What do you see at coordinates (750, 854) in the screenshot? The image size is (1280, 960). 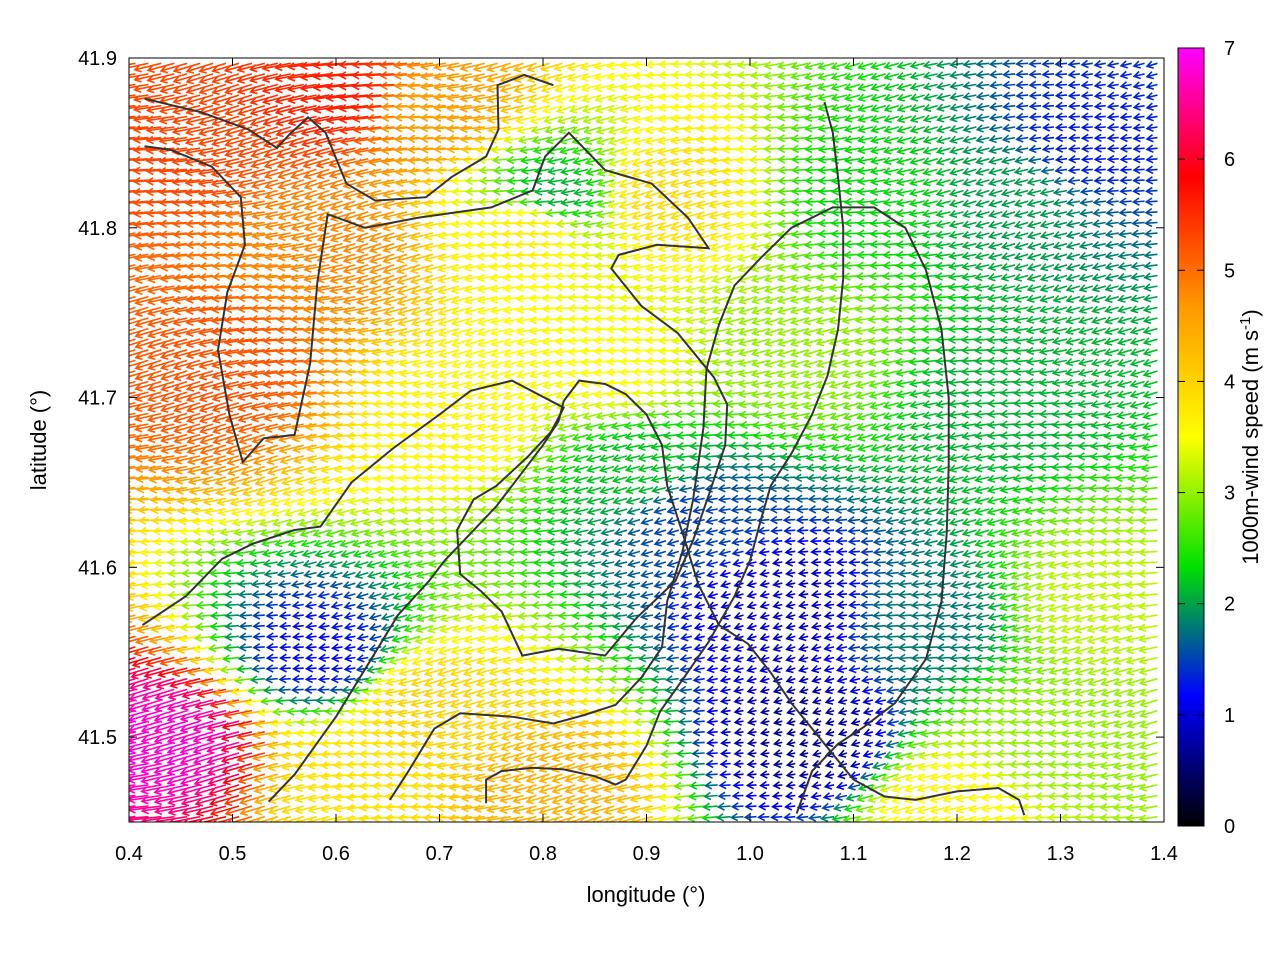 I see `x-tick-label: 1.0` at bounding box center [750, 854].